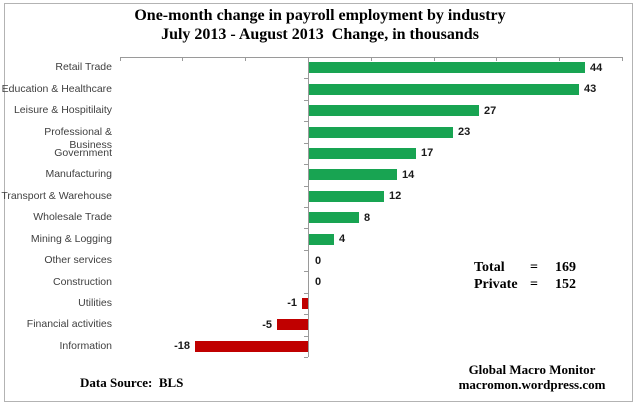 This screenshot has width=640, height=409. I want to click on value-label-manufacturing: 14, so click(408, 175).